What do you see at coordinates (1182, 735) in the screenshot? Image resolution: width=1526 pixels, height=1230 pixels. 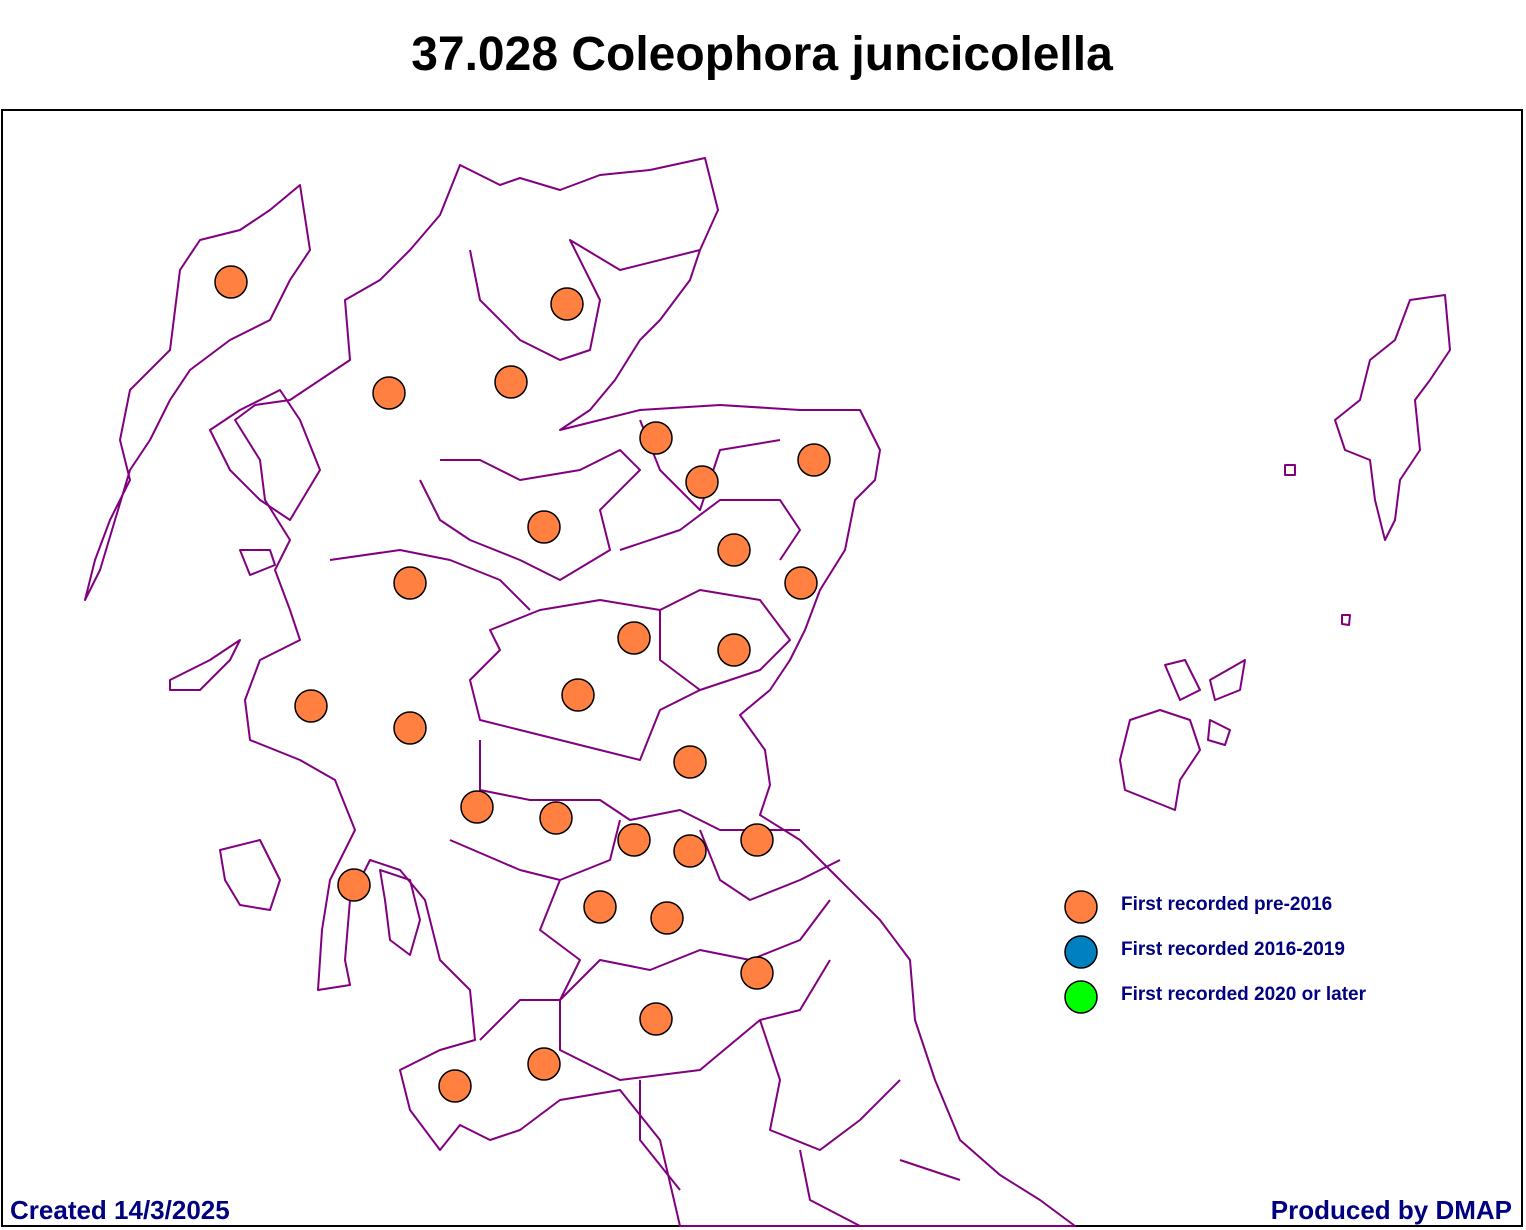 I see `orkney` at bounding box center [1182, 735].